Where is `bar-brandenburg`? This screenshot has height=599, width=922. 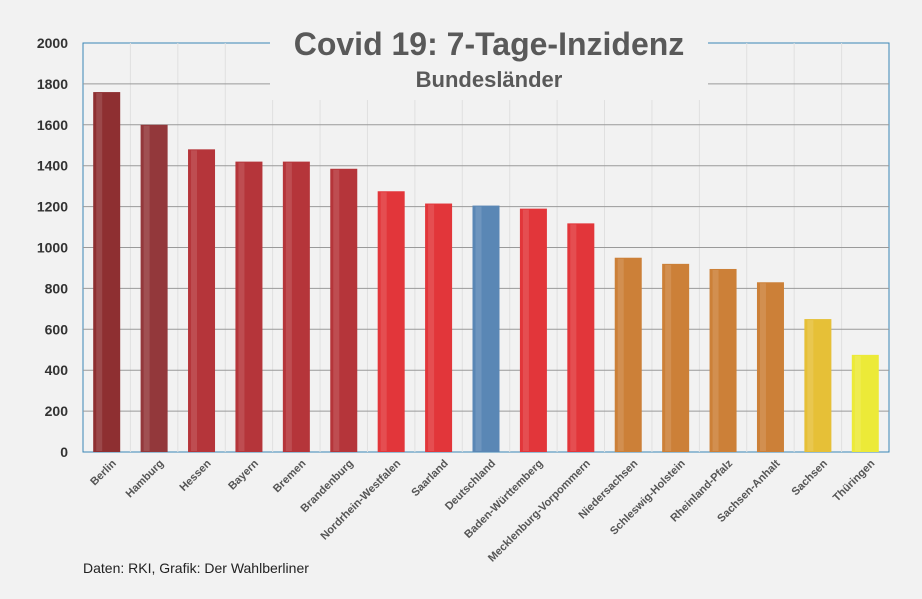
bar-brandenburg is located at coordinates (344, 310).